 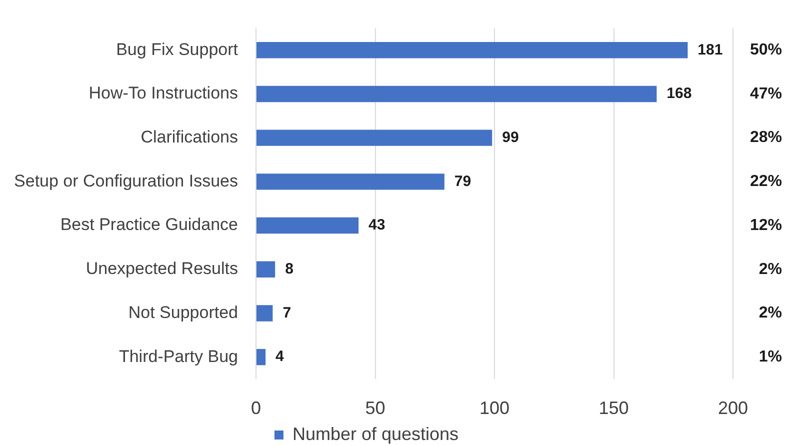 I want to click on data-label: 168, so click(x=679, y=93).